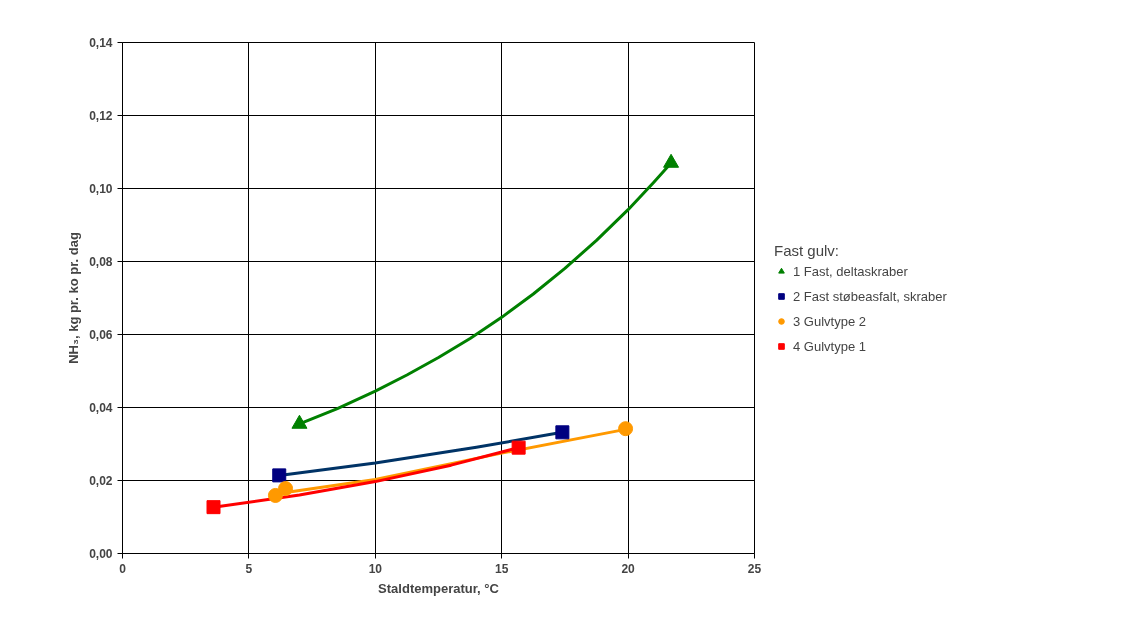 This screenshot has width=1130, height=634. I want to click on x-tick-label: 15, so click(502, 568).